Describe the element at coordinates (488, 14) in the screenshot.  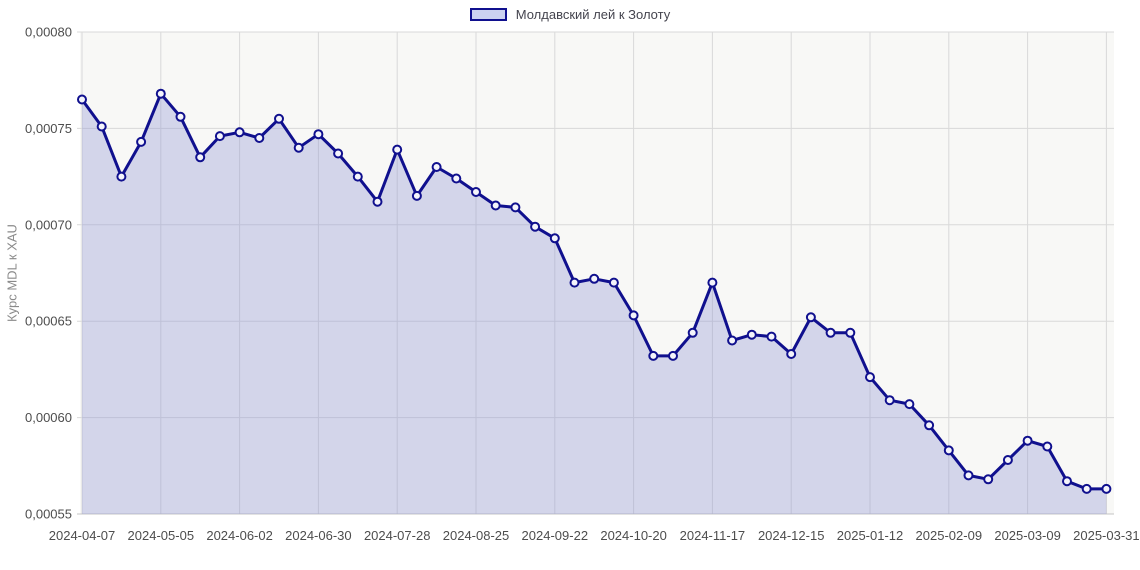
I see `legend-swatch` at that location.